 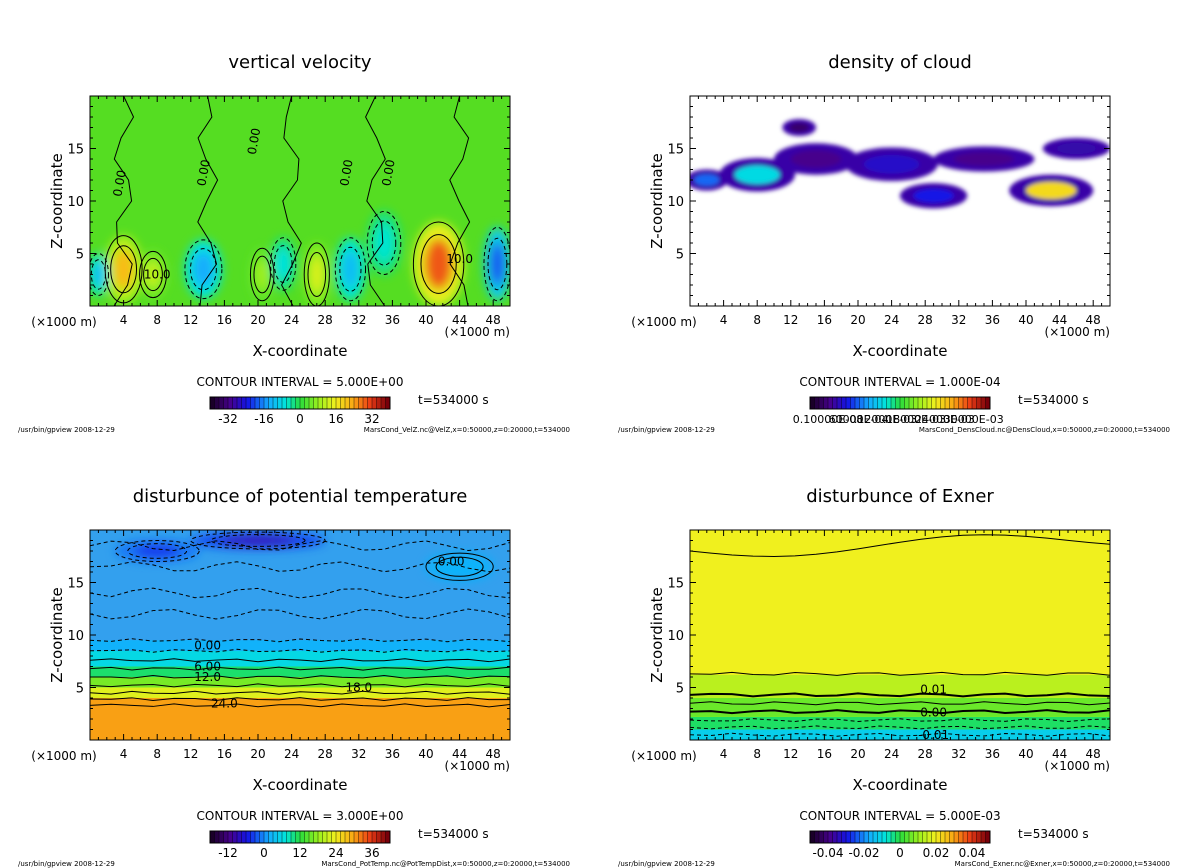 What do you see at coordinates (459, 320) in the screenshot?
I see `x-tick-label: 44` at bounding box center [459, 320].